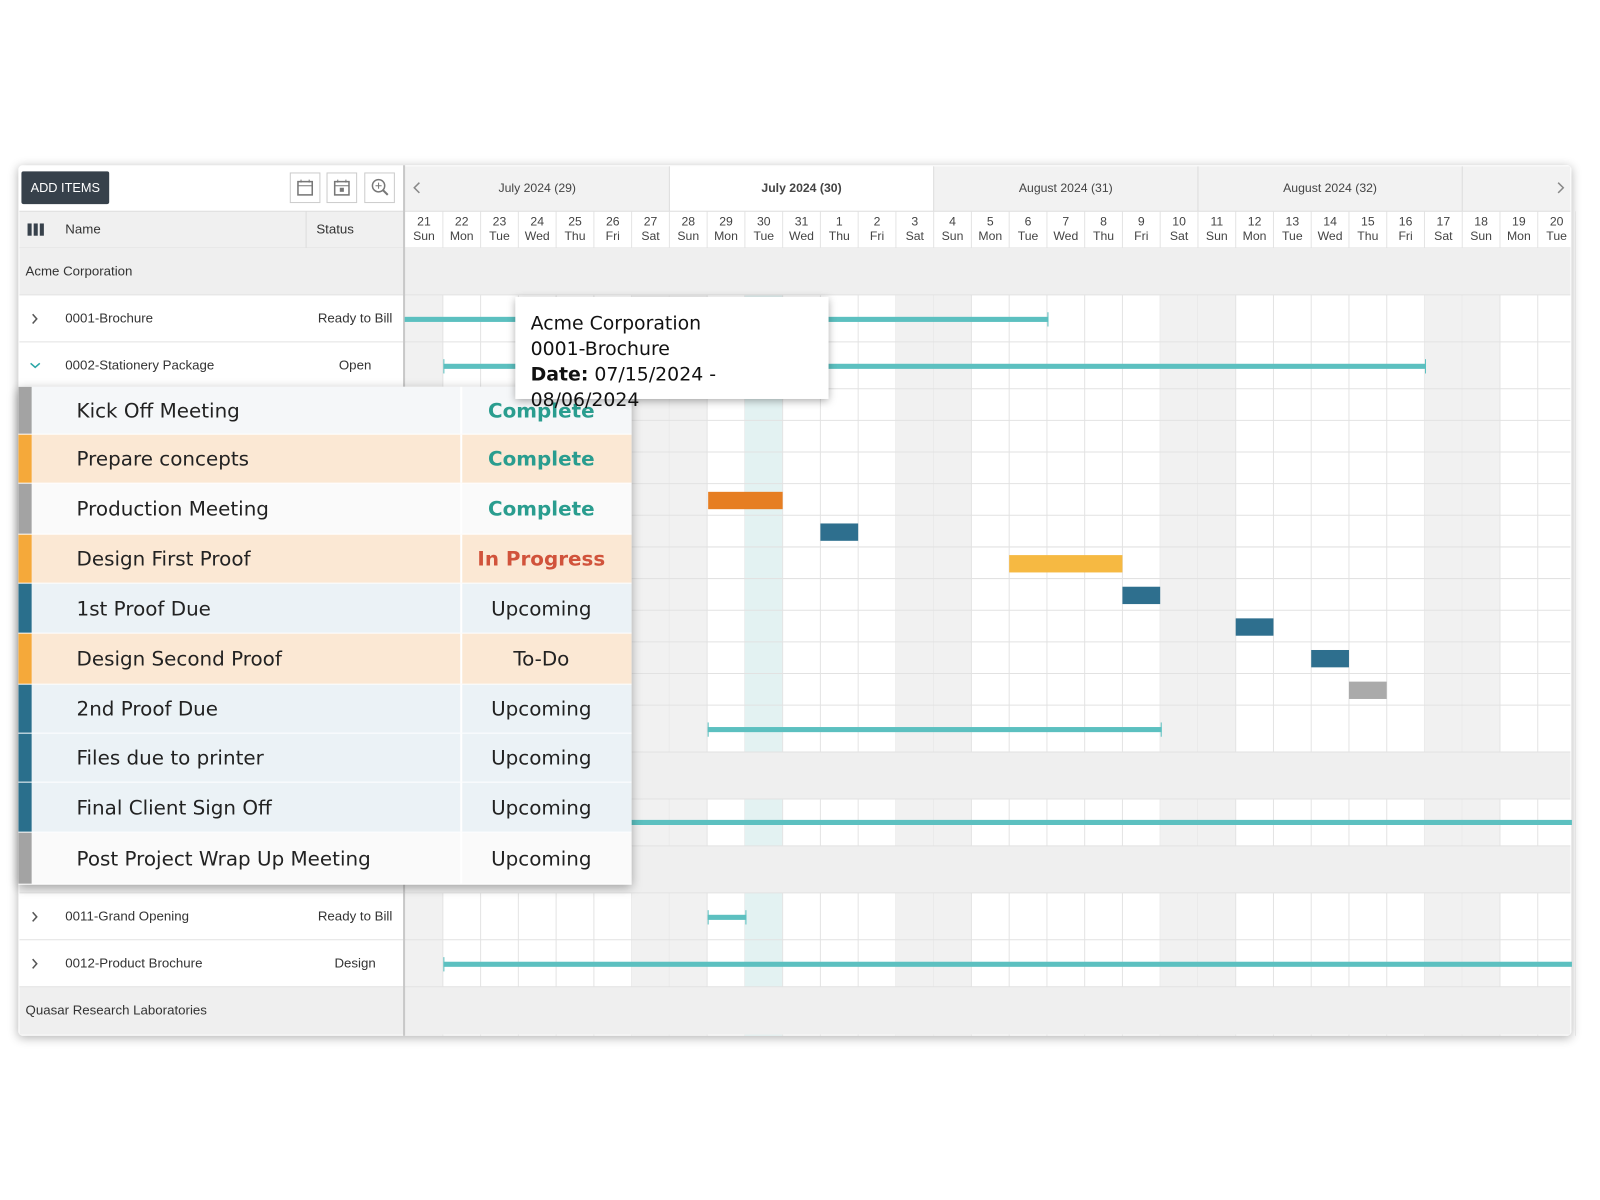  What do you see at coordinates (801, 236) in the screenshot?
I see `day-weekday: Wed` at bounding box center [801, 236].